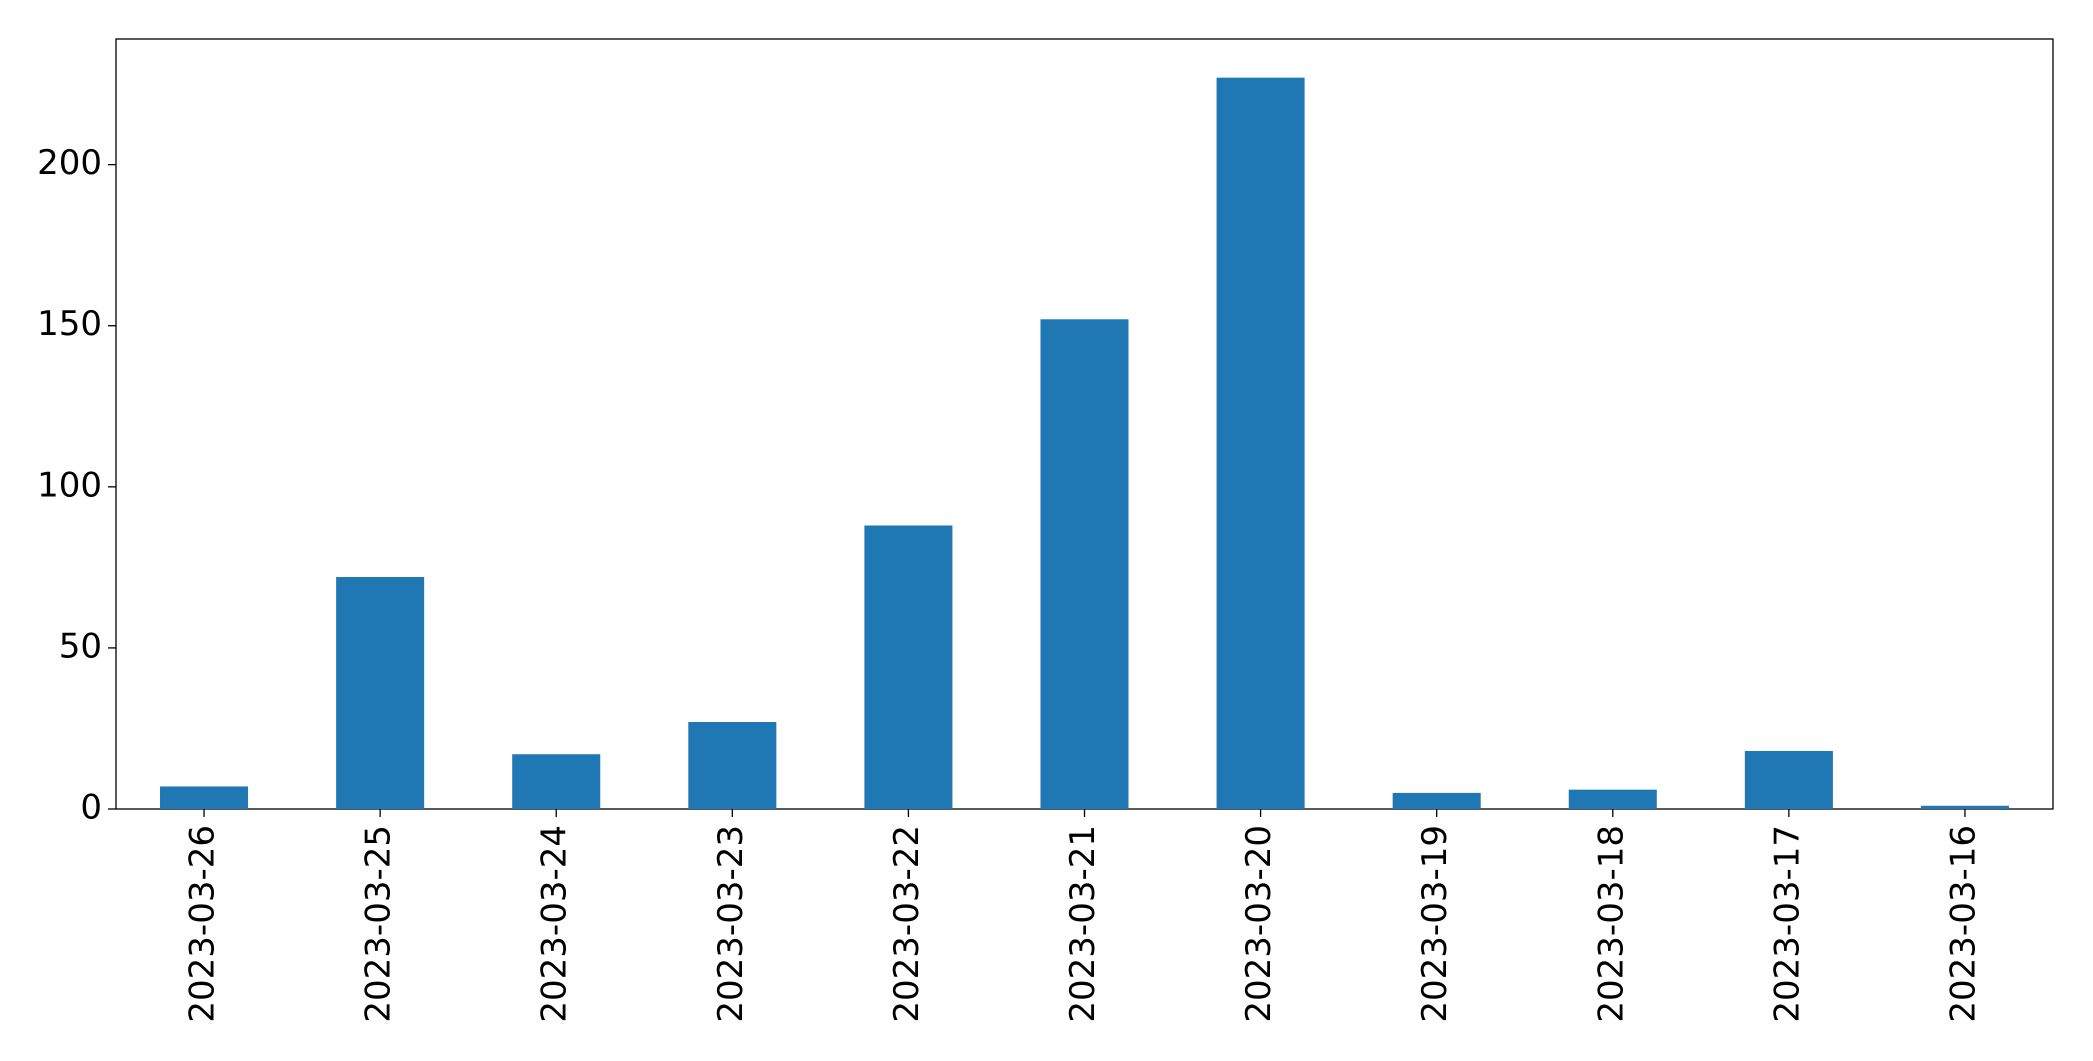 The image size is (2093, 1061). What do you see at coordinates (69, 485) in the screenshot?
I see `y-tick-label: 100` at bounding box center [69, 485].